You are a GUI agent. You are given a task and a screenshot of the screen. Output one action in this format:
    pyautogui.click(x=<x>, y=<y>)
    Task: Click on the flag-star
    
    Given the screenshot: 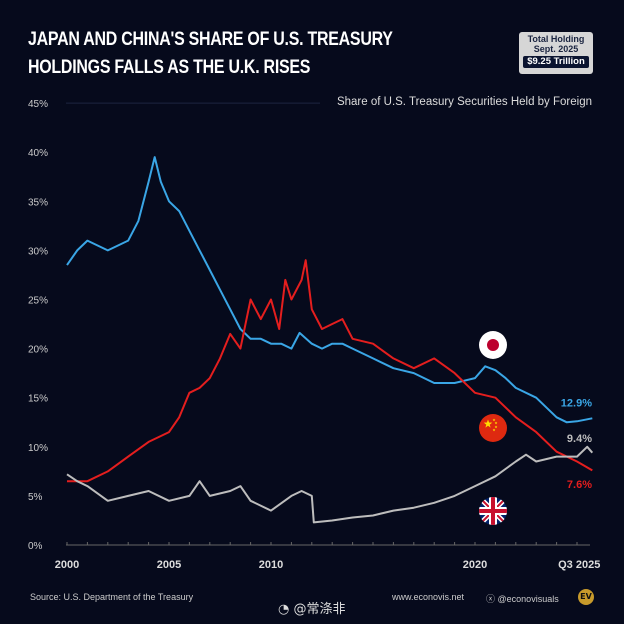 What is the action you would take?
    pyautogui.click(x=488, y=423)
    